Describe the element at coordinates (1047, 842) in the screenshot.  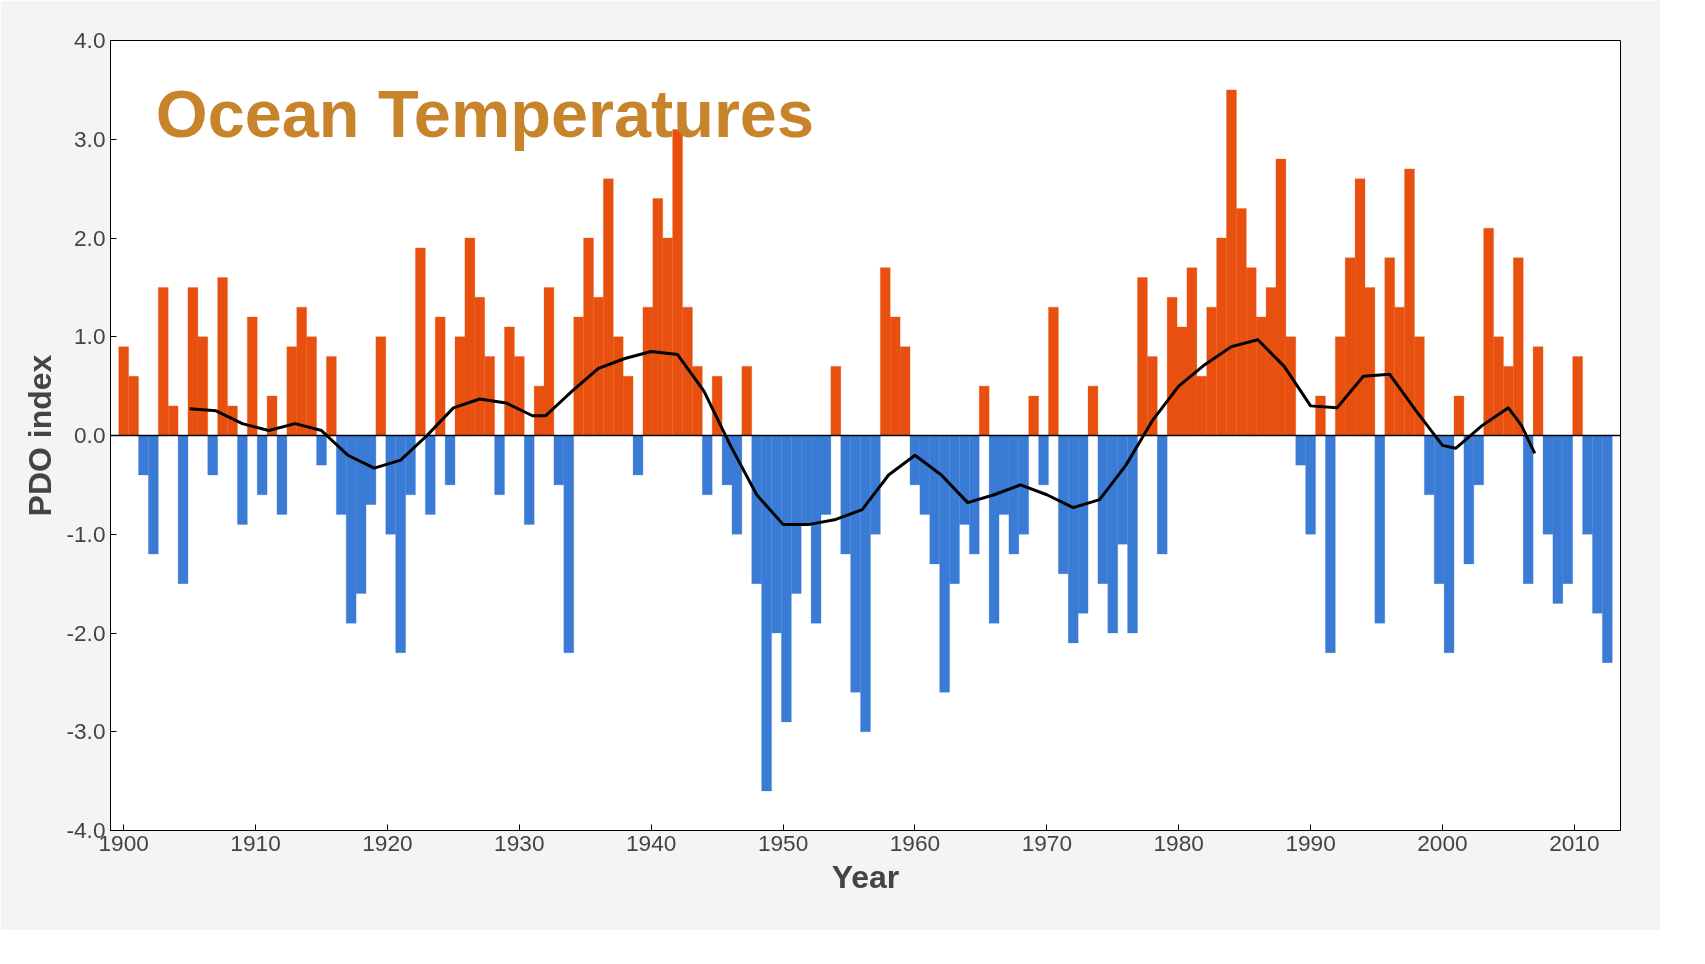
I see `x-tick-label: 1970` at that location.